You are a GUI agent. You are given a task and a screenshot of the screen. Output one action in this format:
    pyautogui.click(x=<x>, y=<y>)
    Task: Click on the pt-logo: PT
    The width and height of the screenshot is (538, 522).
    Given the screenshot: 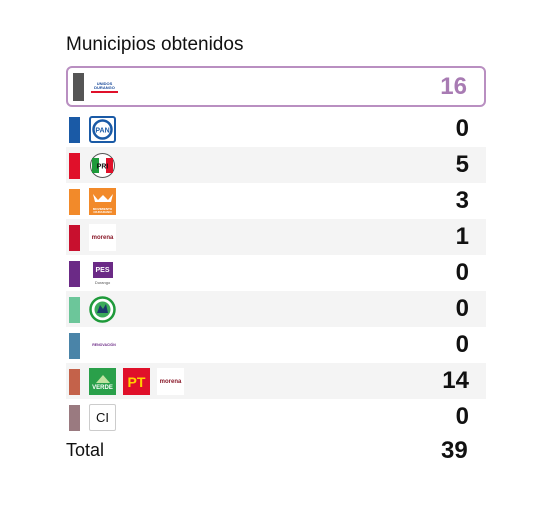 What is the action you would take?
    pyautogui.click(x=136, y=381)
    